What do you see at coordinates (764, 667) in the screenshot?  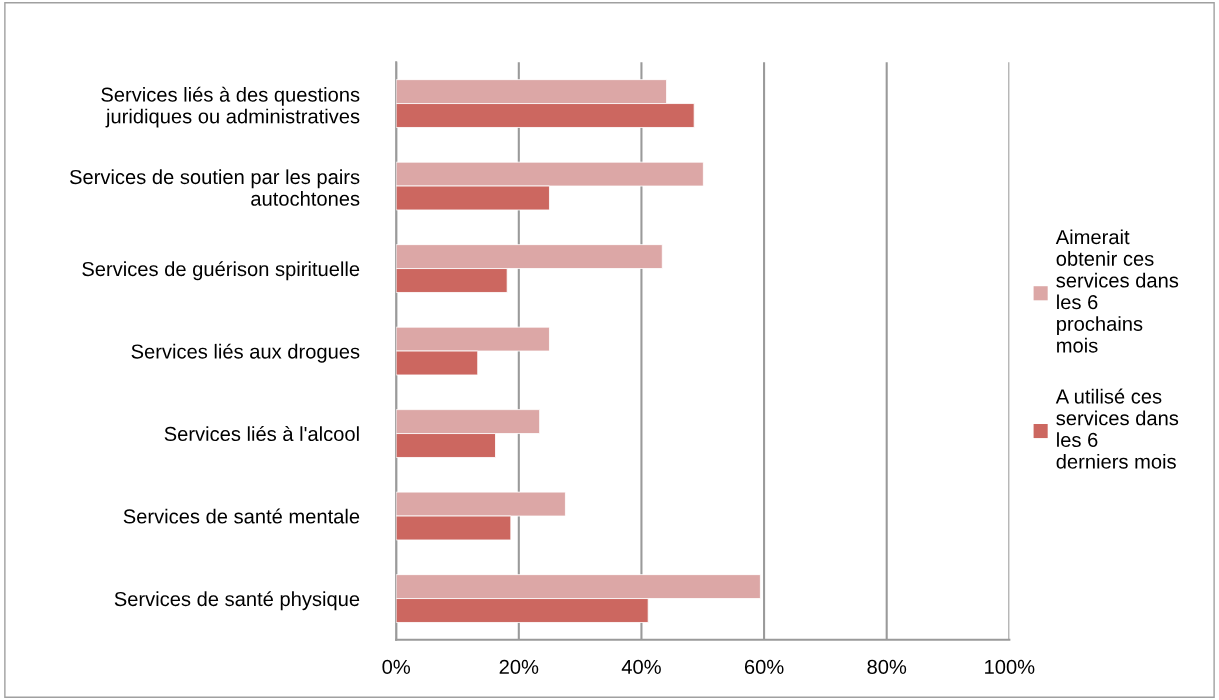 I see `x-tick-label: 60%` at bounding box center [764, 667].